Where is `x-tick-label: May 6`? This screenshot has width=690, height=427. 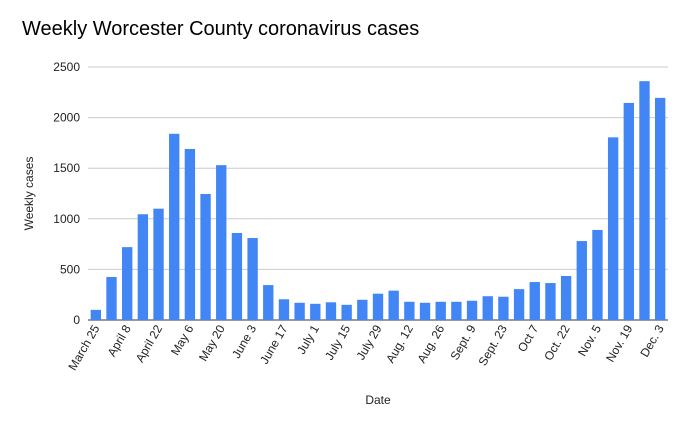 x-tick-label: May 6 is located at coordinates (182, 340).